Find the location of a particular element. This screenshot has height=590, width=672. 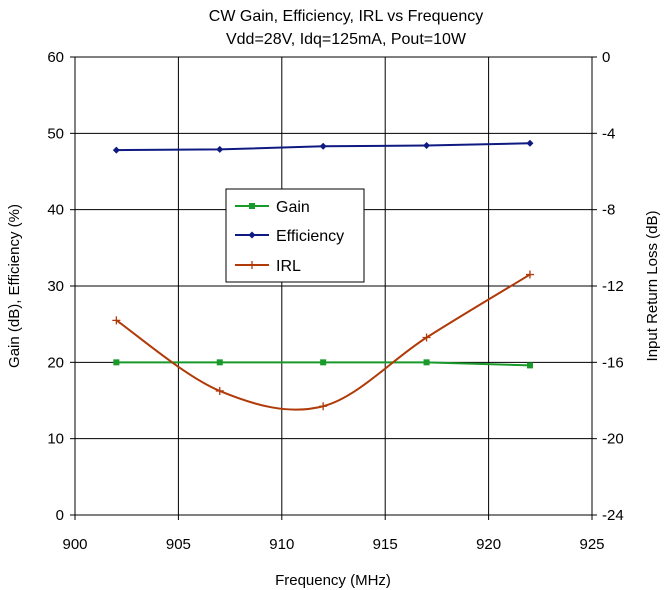

y-tick-label: 30 is located at coordinates (55, 286).